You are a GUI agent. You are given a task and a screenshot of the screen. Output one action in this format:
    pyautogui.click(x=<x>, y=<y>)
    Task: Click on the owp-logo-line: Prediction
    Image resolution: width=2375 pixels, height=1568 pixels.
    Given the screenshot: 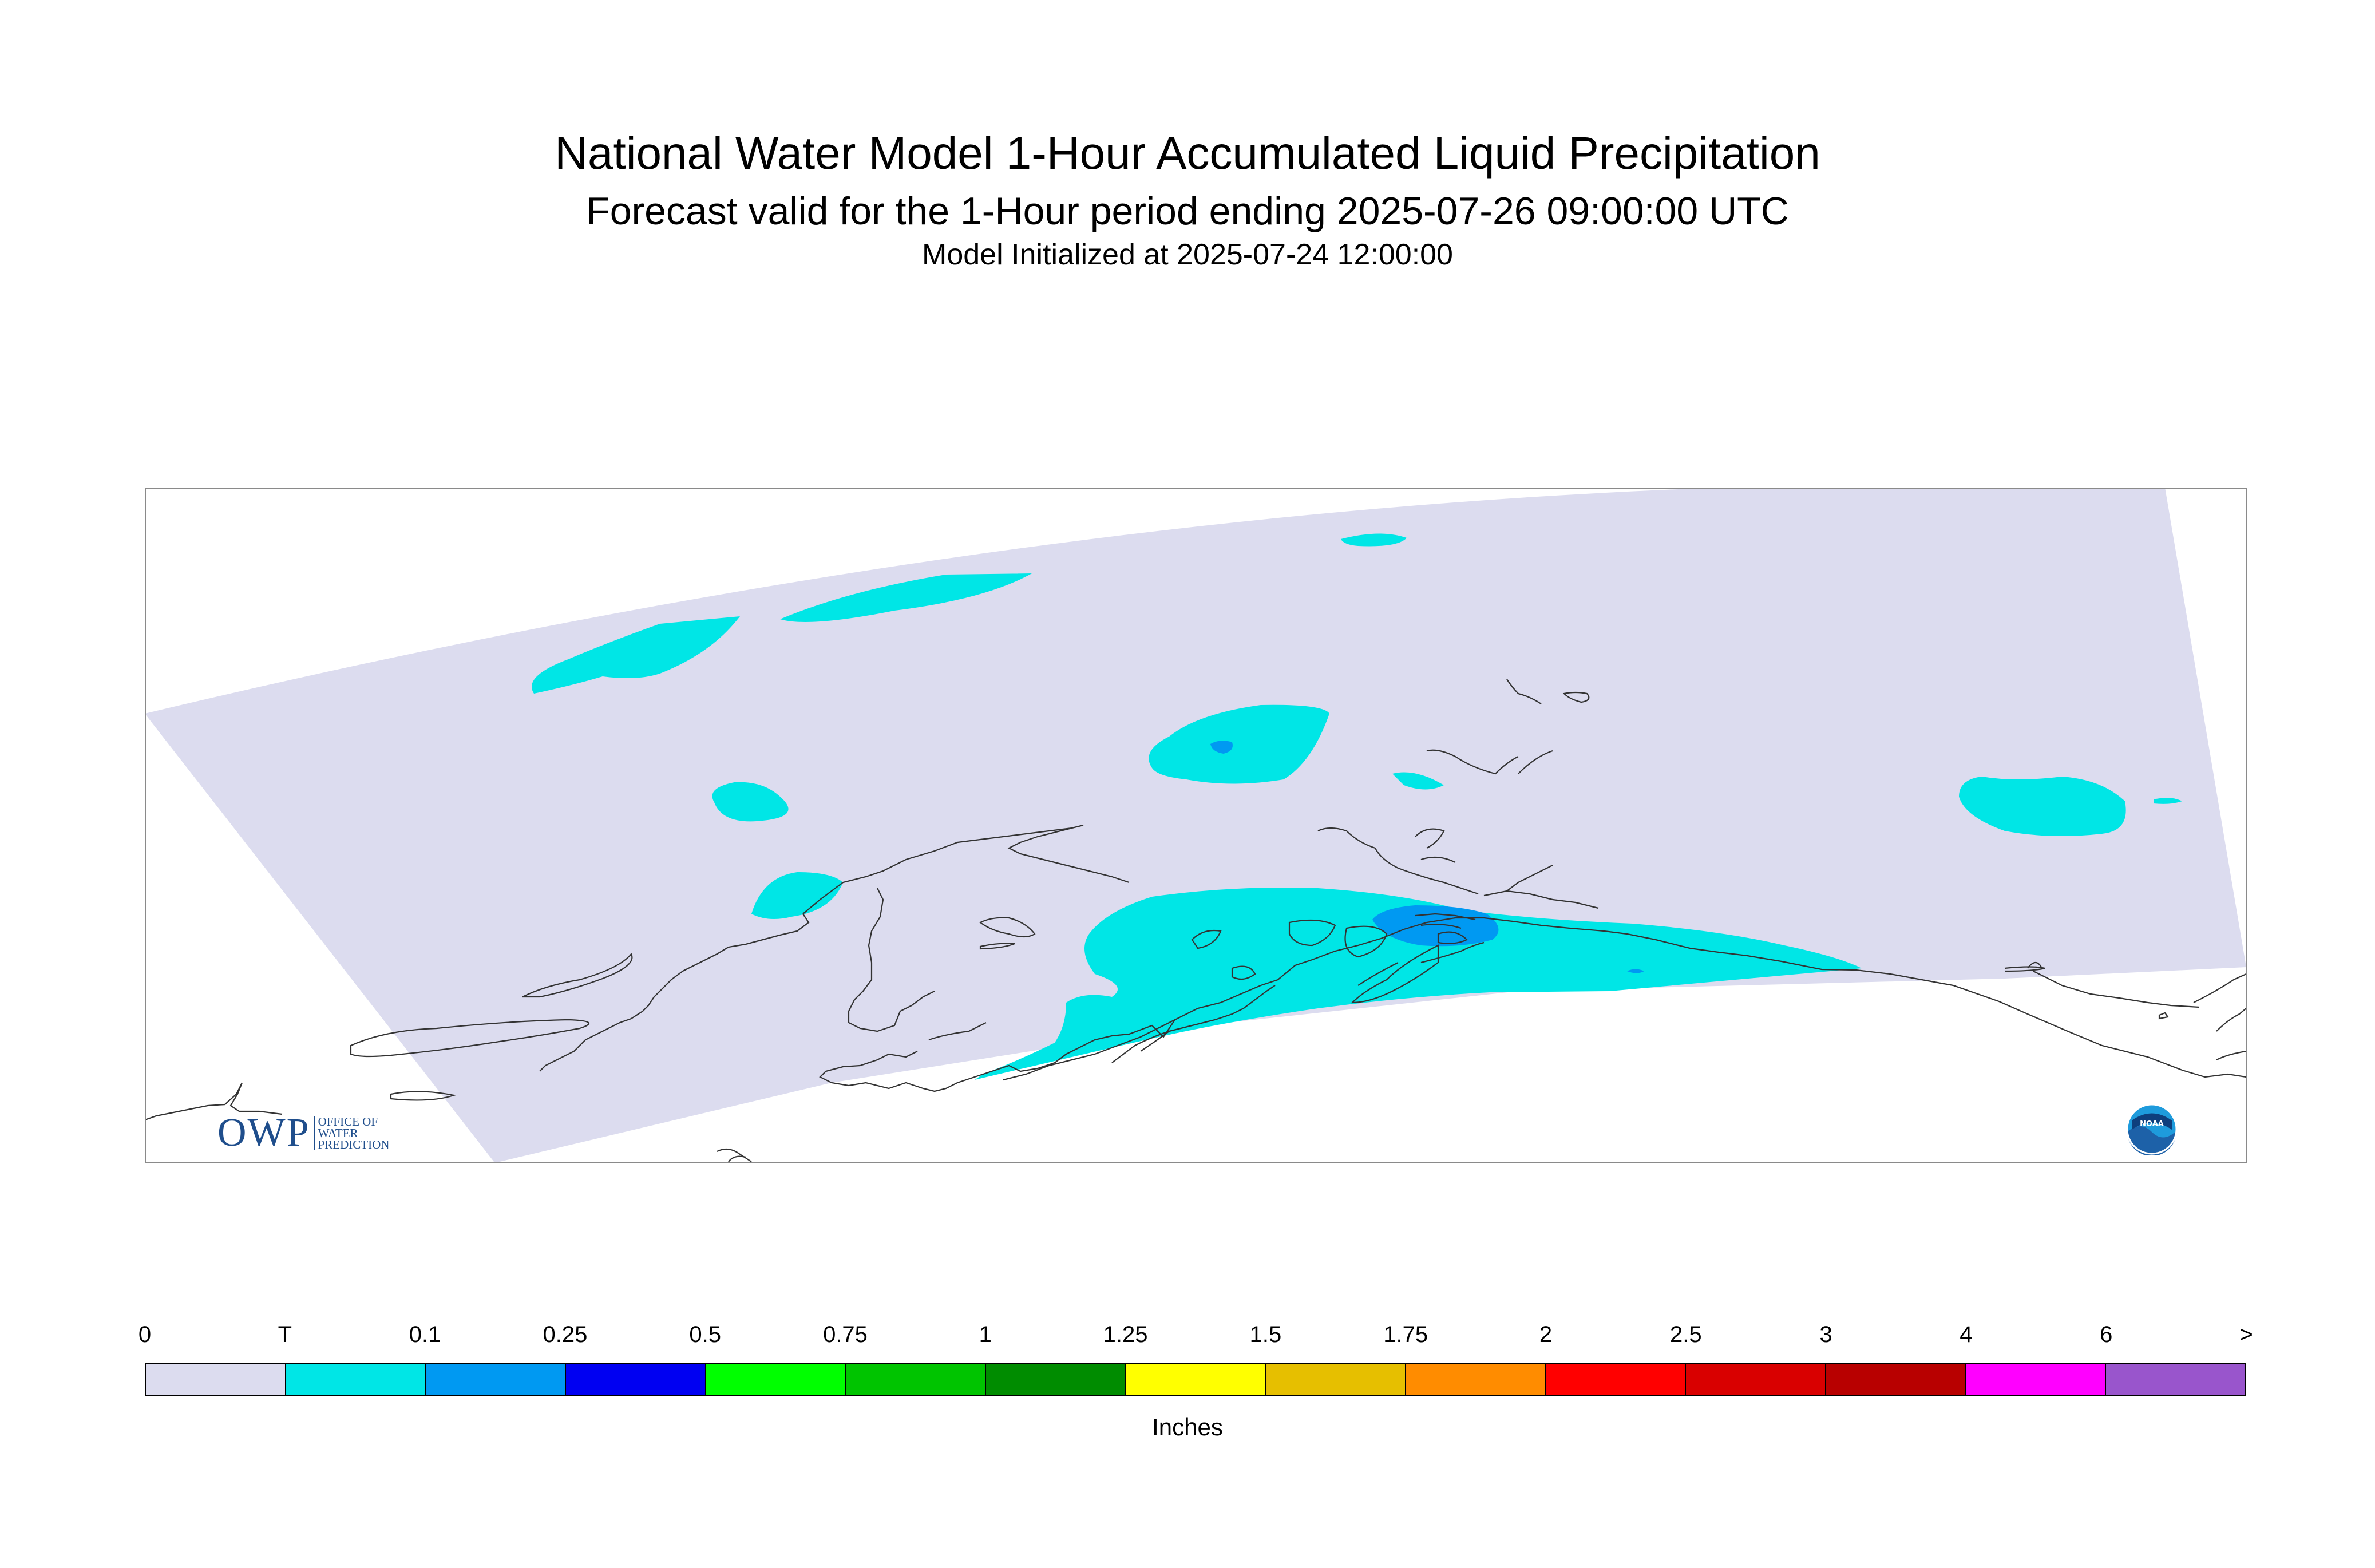 What is the action you would take?
    pyautogui.click(x=354, y=1144)
    